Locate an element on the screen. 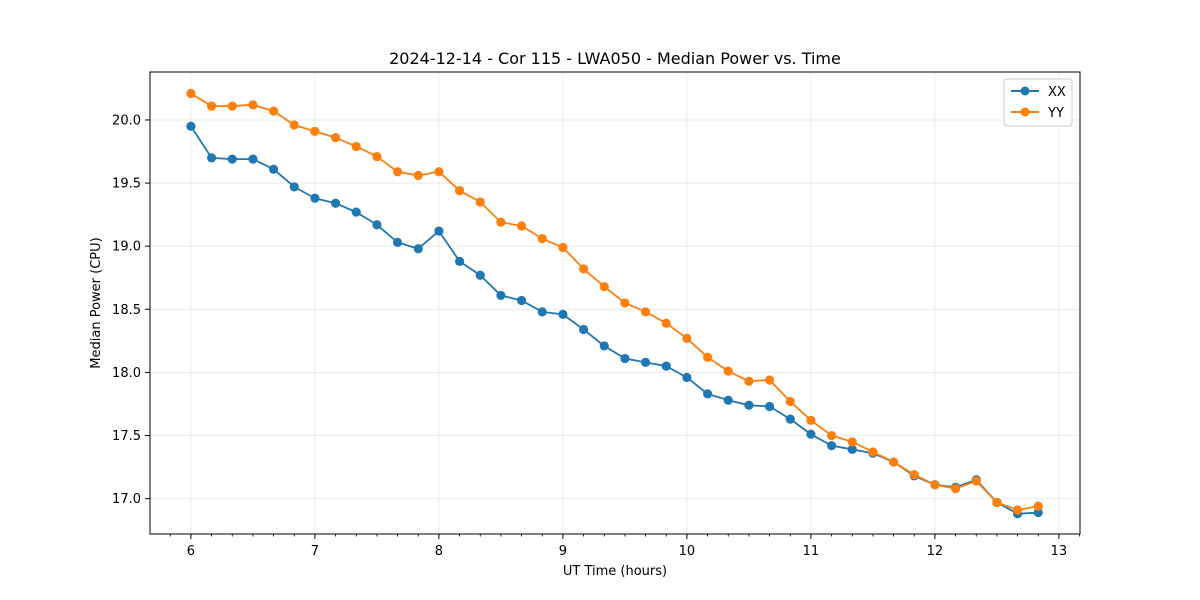 The image size is (1200, 600). legend-label-yy: YY is located at coordinates (1055, 113).